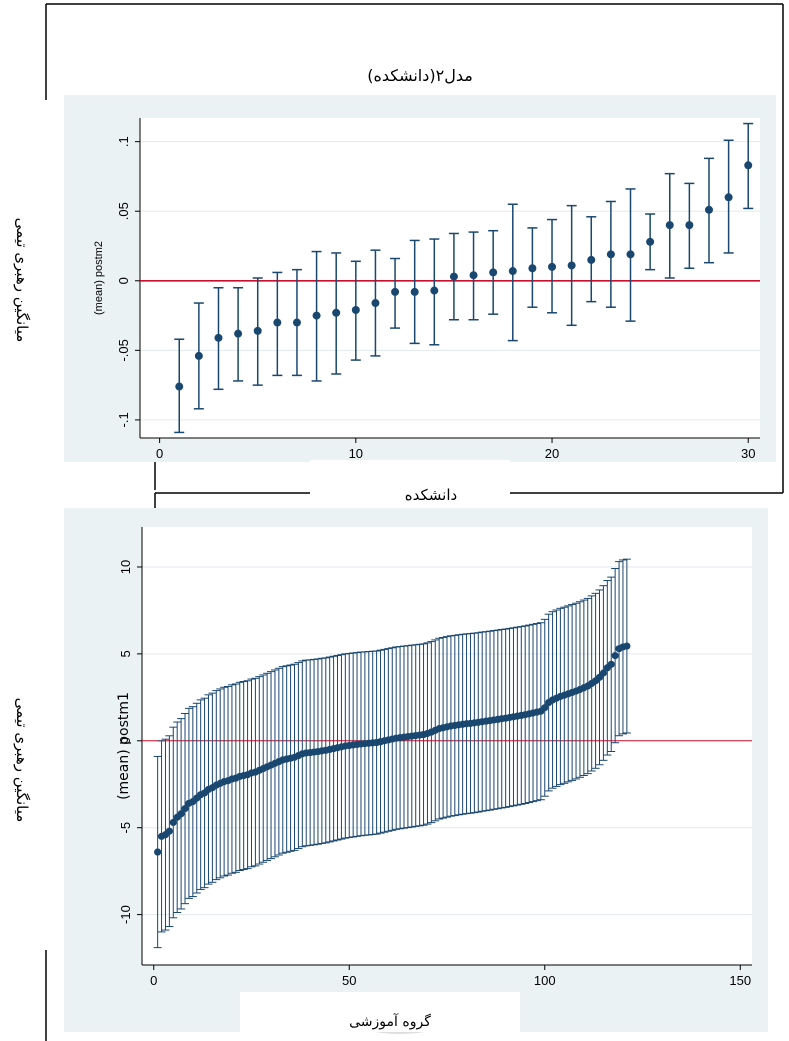 This screenshot has height=1041, width=789. Describe the element at coordinates (123, 211) in the screenshot. I see `y-tick-label: .05` at that location.